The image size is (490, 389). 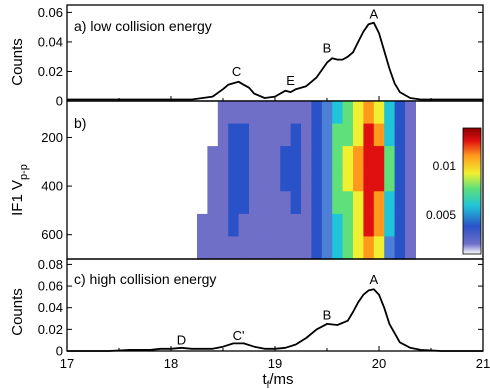 I want to click on x-axis-label: tf/ms, so click(x=277, y=380).